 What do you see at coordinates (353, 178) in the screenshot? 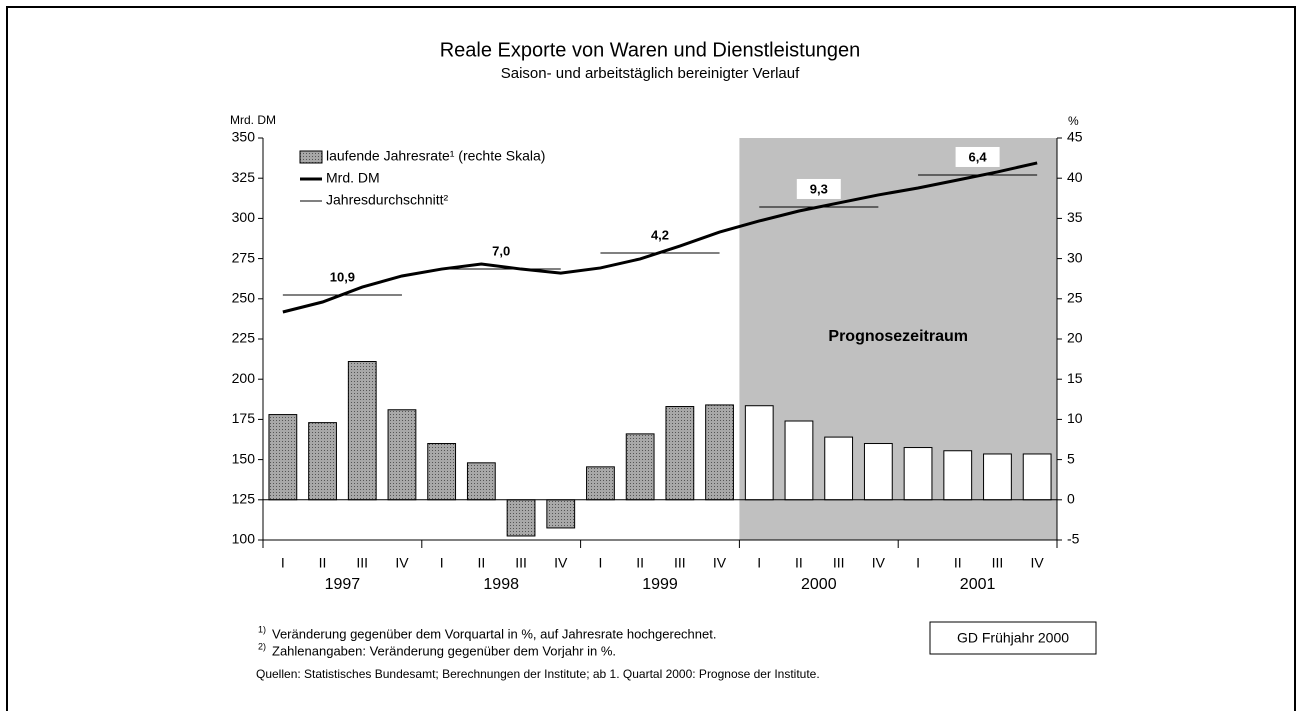
I see `legend-label: Mrd. DM` at bounding box center [353, 178].